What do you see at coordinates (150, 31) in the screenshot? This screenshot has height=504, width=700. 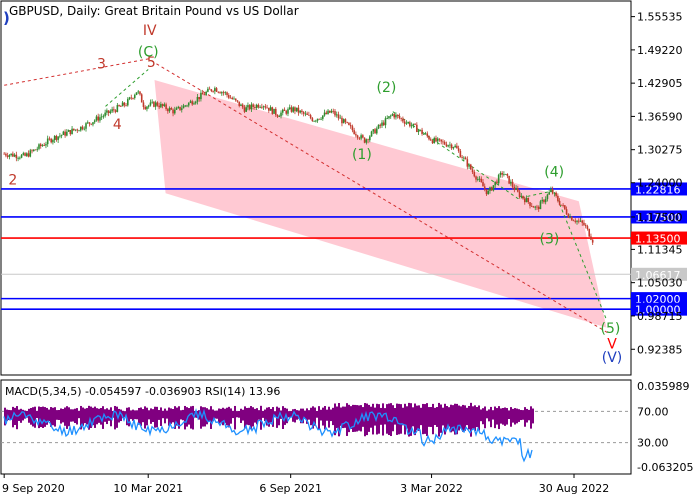 I see `wave-label: IV` at bounding box center [150, 31].